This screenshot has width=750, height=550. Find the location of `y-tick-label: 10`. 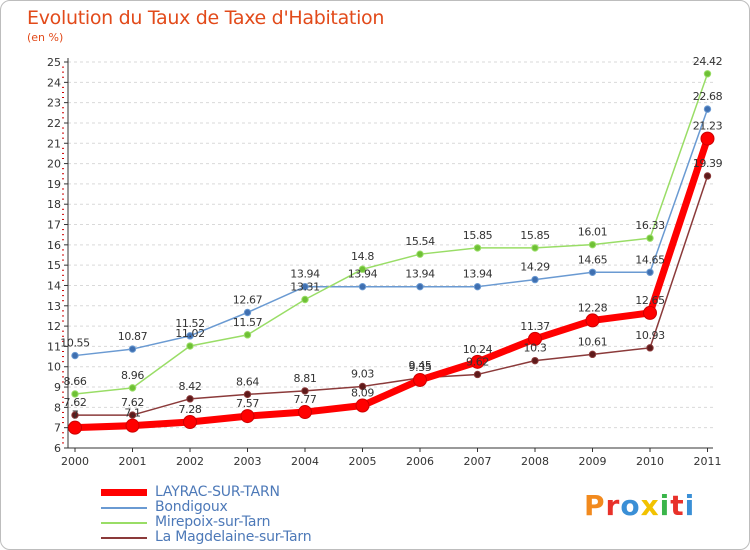

y-tick-label: 10 is located at coordinates (54, 367).